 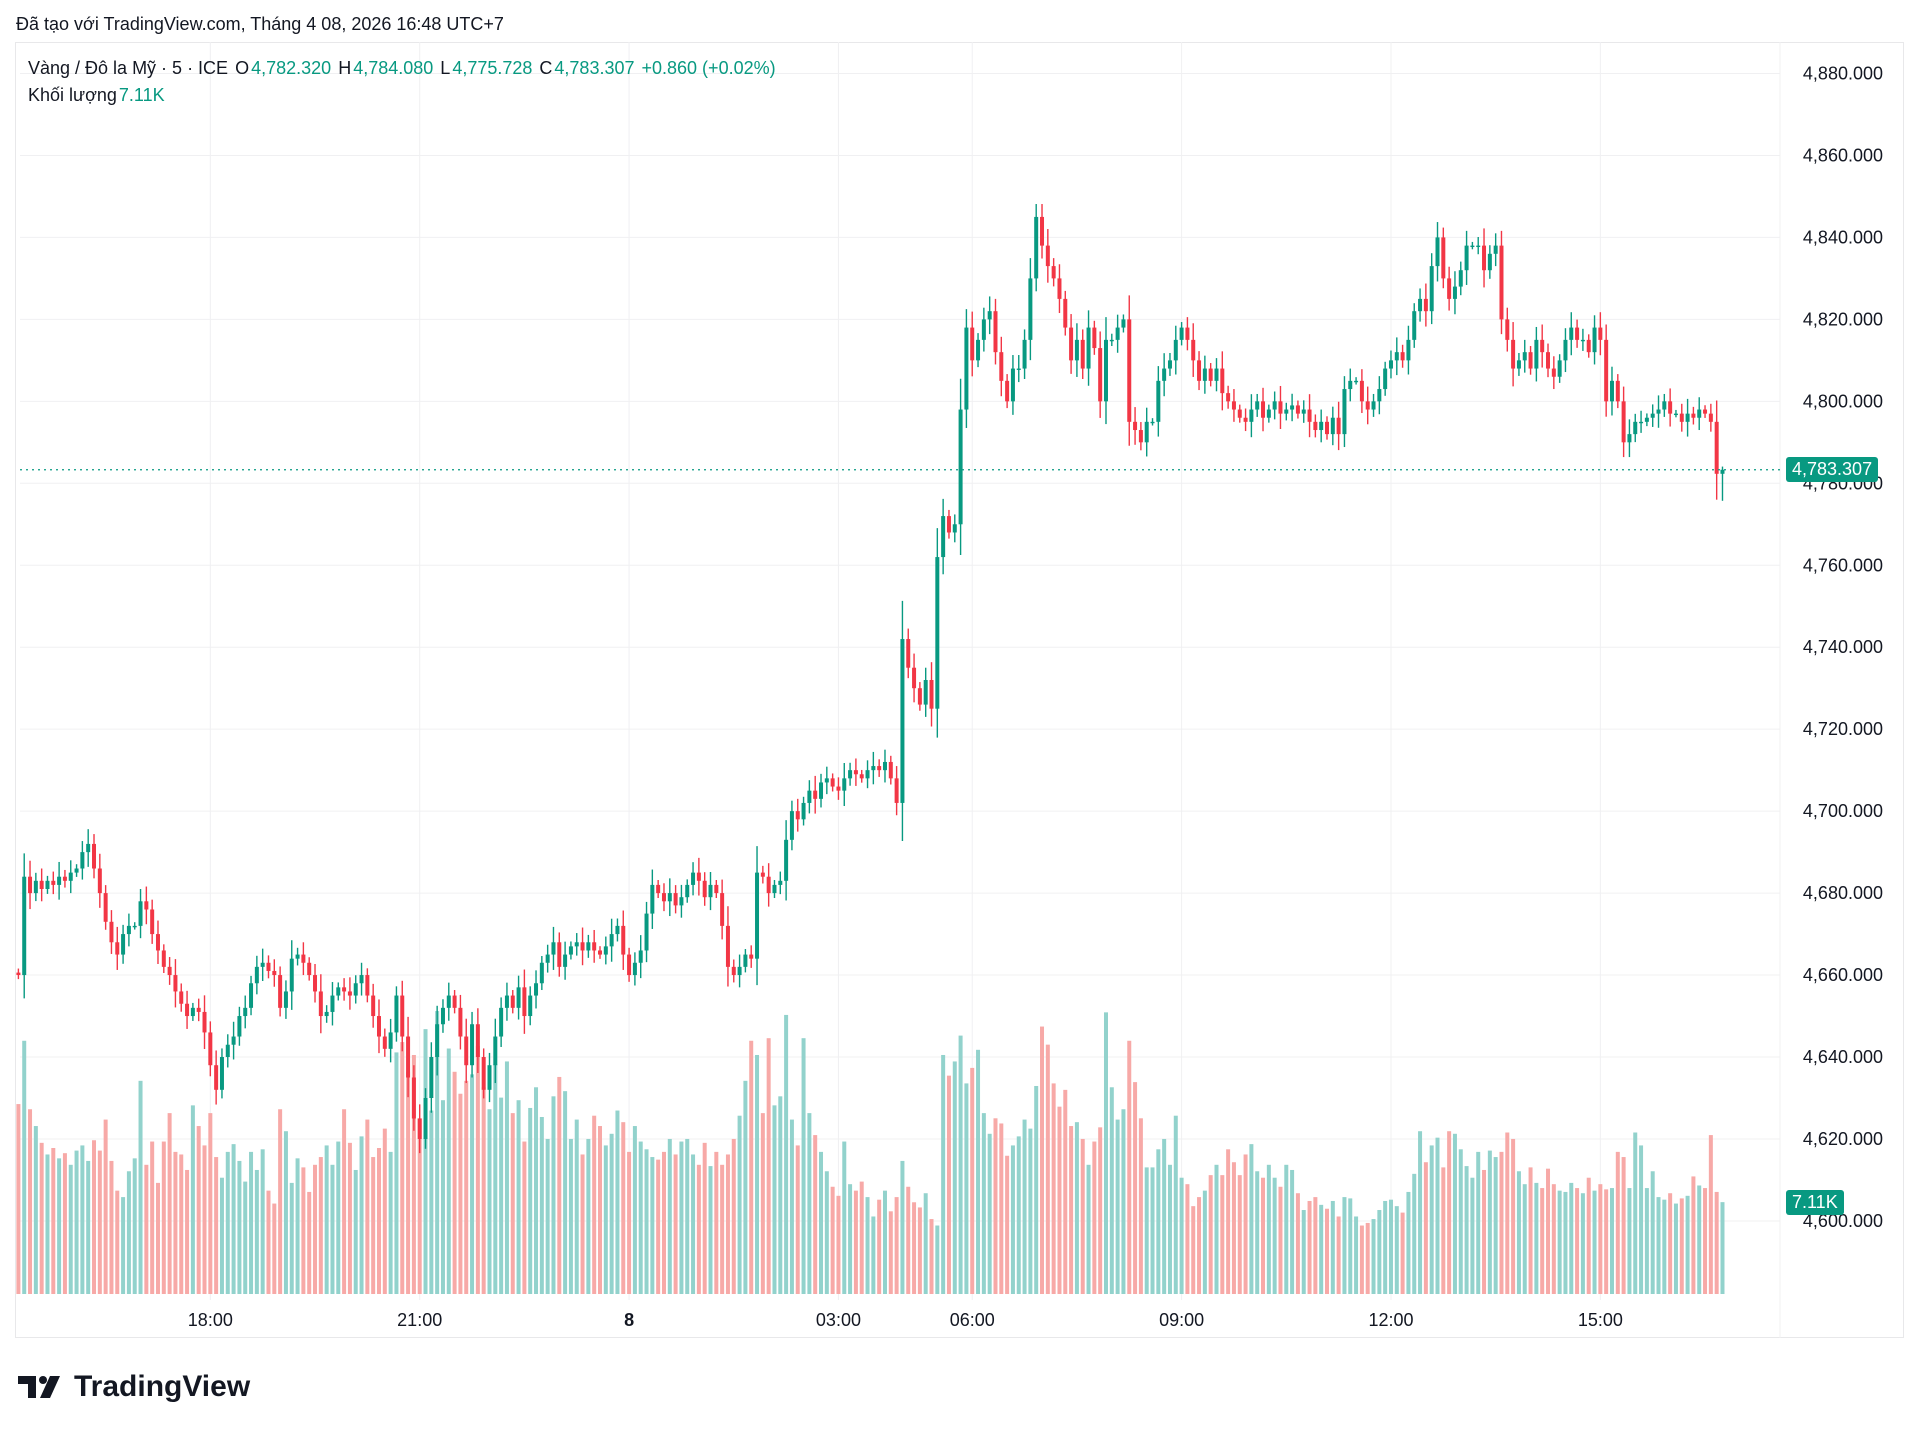 I want to click on volume-label: Khối lượng, so click(x=72, y=95).